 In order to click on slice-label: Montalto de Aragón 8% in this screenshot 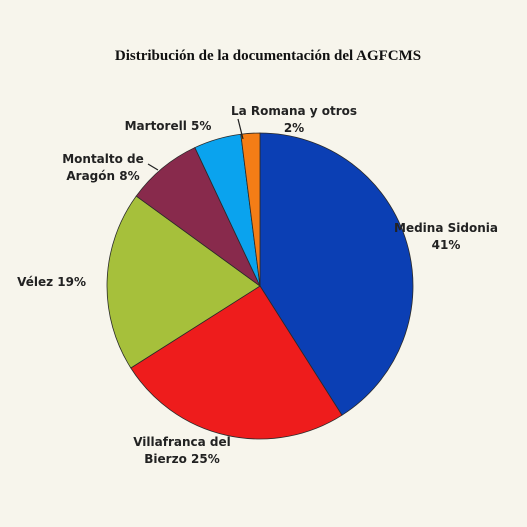, I will do `click(103, 167)`.